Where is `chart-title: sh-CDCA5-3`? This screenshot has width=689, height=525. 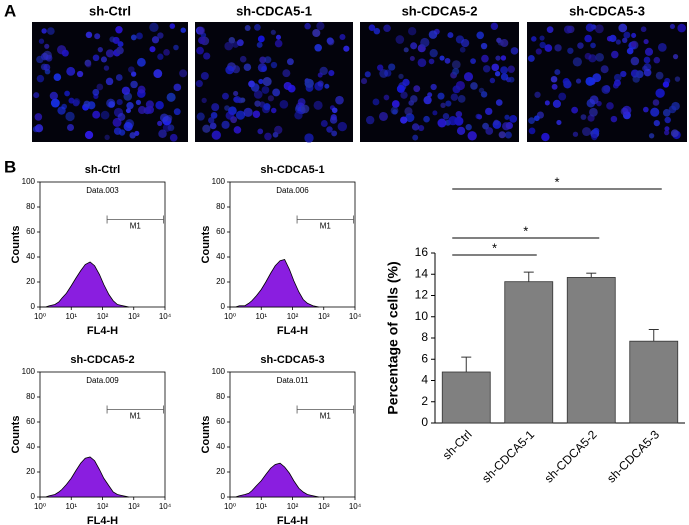 chart-title: sh-CDCA5-3 is located at coordinates (292, 360).